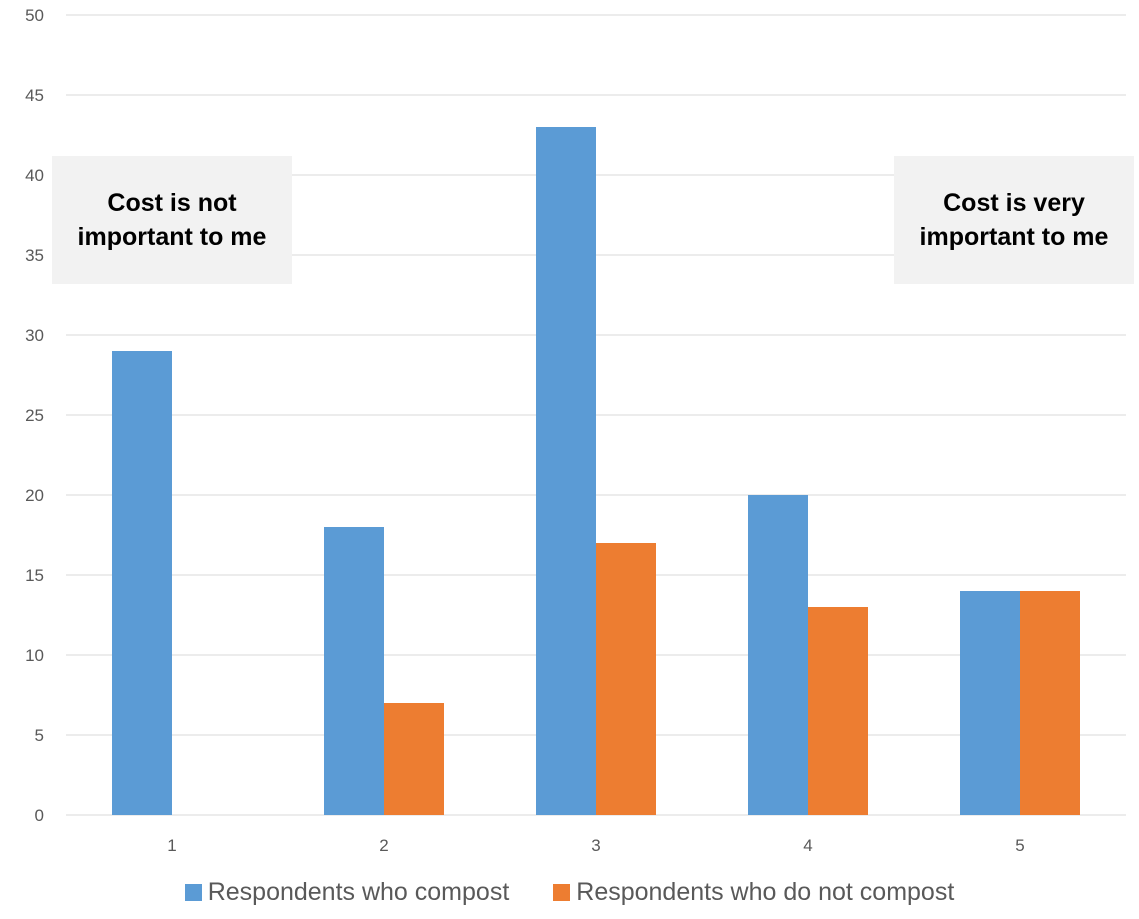  I want to click on callout-cost-not-important: Cost is not important to me, so click(172, 220).